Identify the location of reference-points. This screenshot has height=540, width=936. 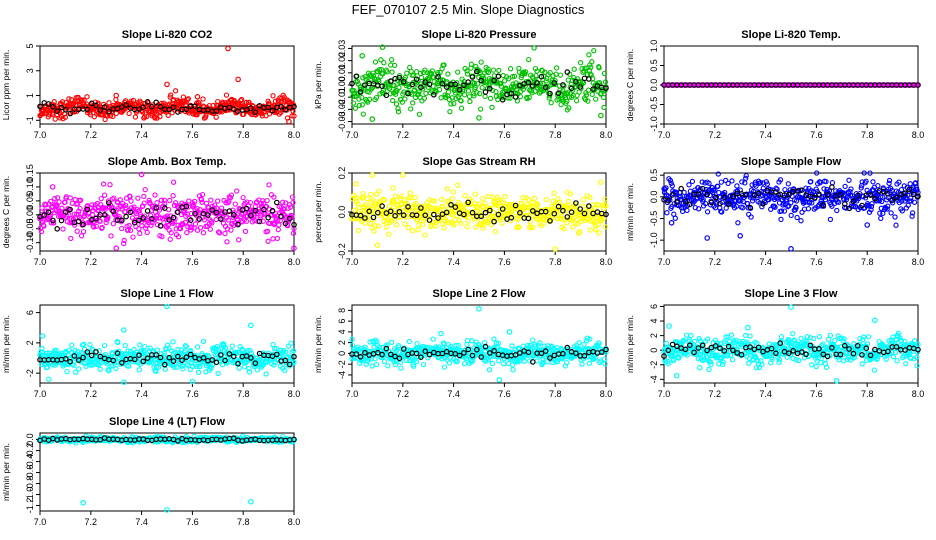
(479, 85).